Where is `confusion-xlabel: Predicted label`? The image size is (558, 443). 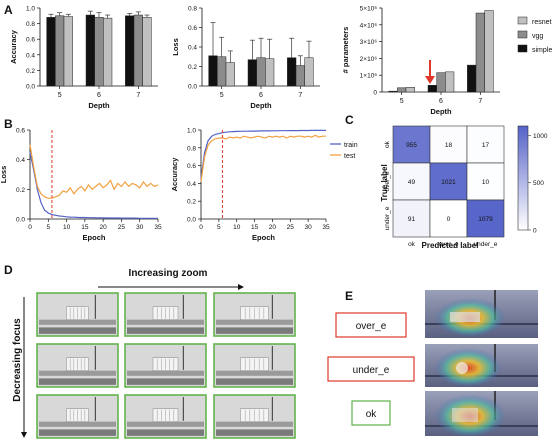 confusion-xlabel: Predicted label is located at coordinates (450, 245).